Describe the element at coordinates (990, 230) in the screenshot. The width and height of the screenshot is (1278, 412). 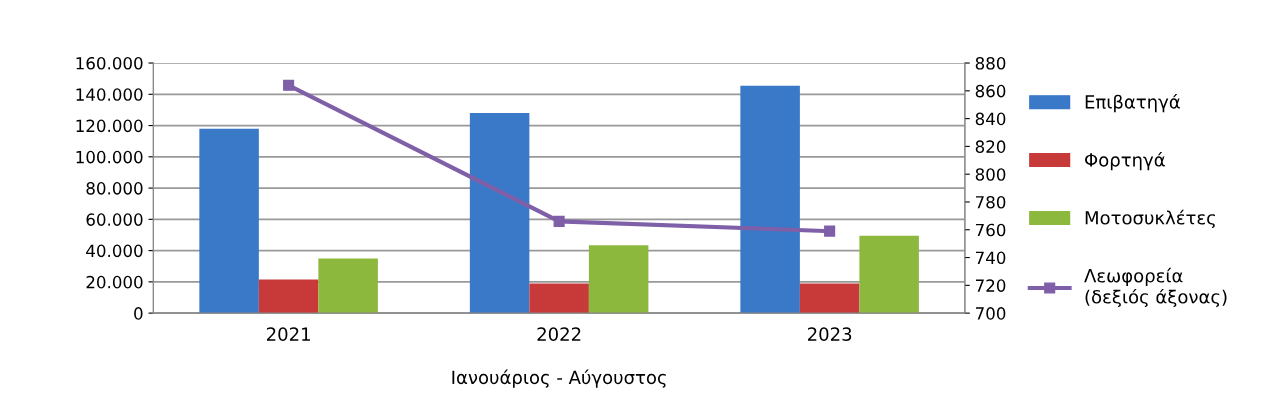
I see `y2-tick-label: 760` at that location.